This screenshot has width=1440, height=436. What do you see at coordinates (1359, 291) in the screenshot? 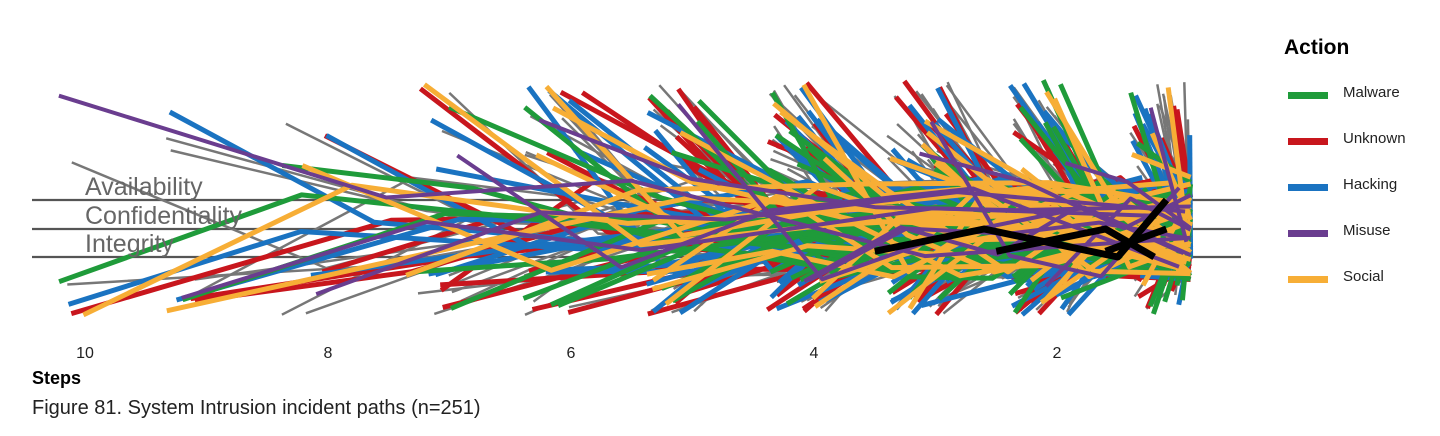
I see `legend-item-social: Social` at bounding box center [1359, 291].